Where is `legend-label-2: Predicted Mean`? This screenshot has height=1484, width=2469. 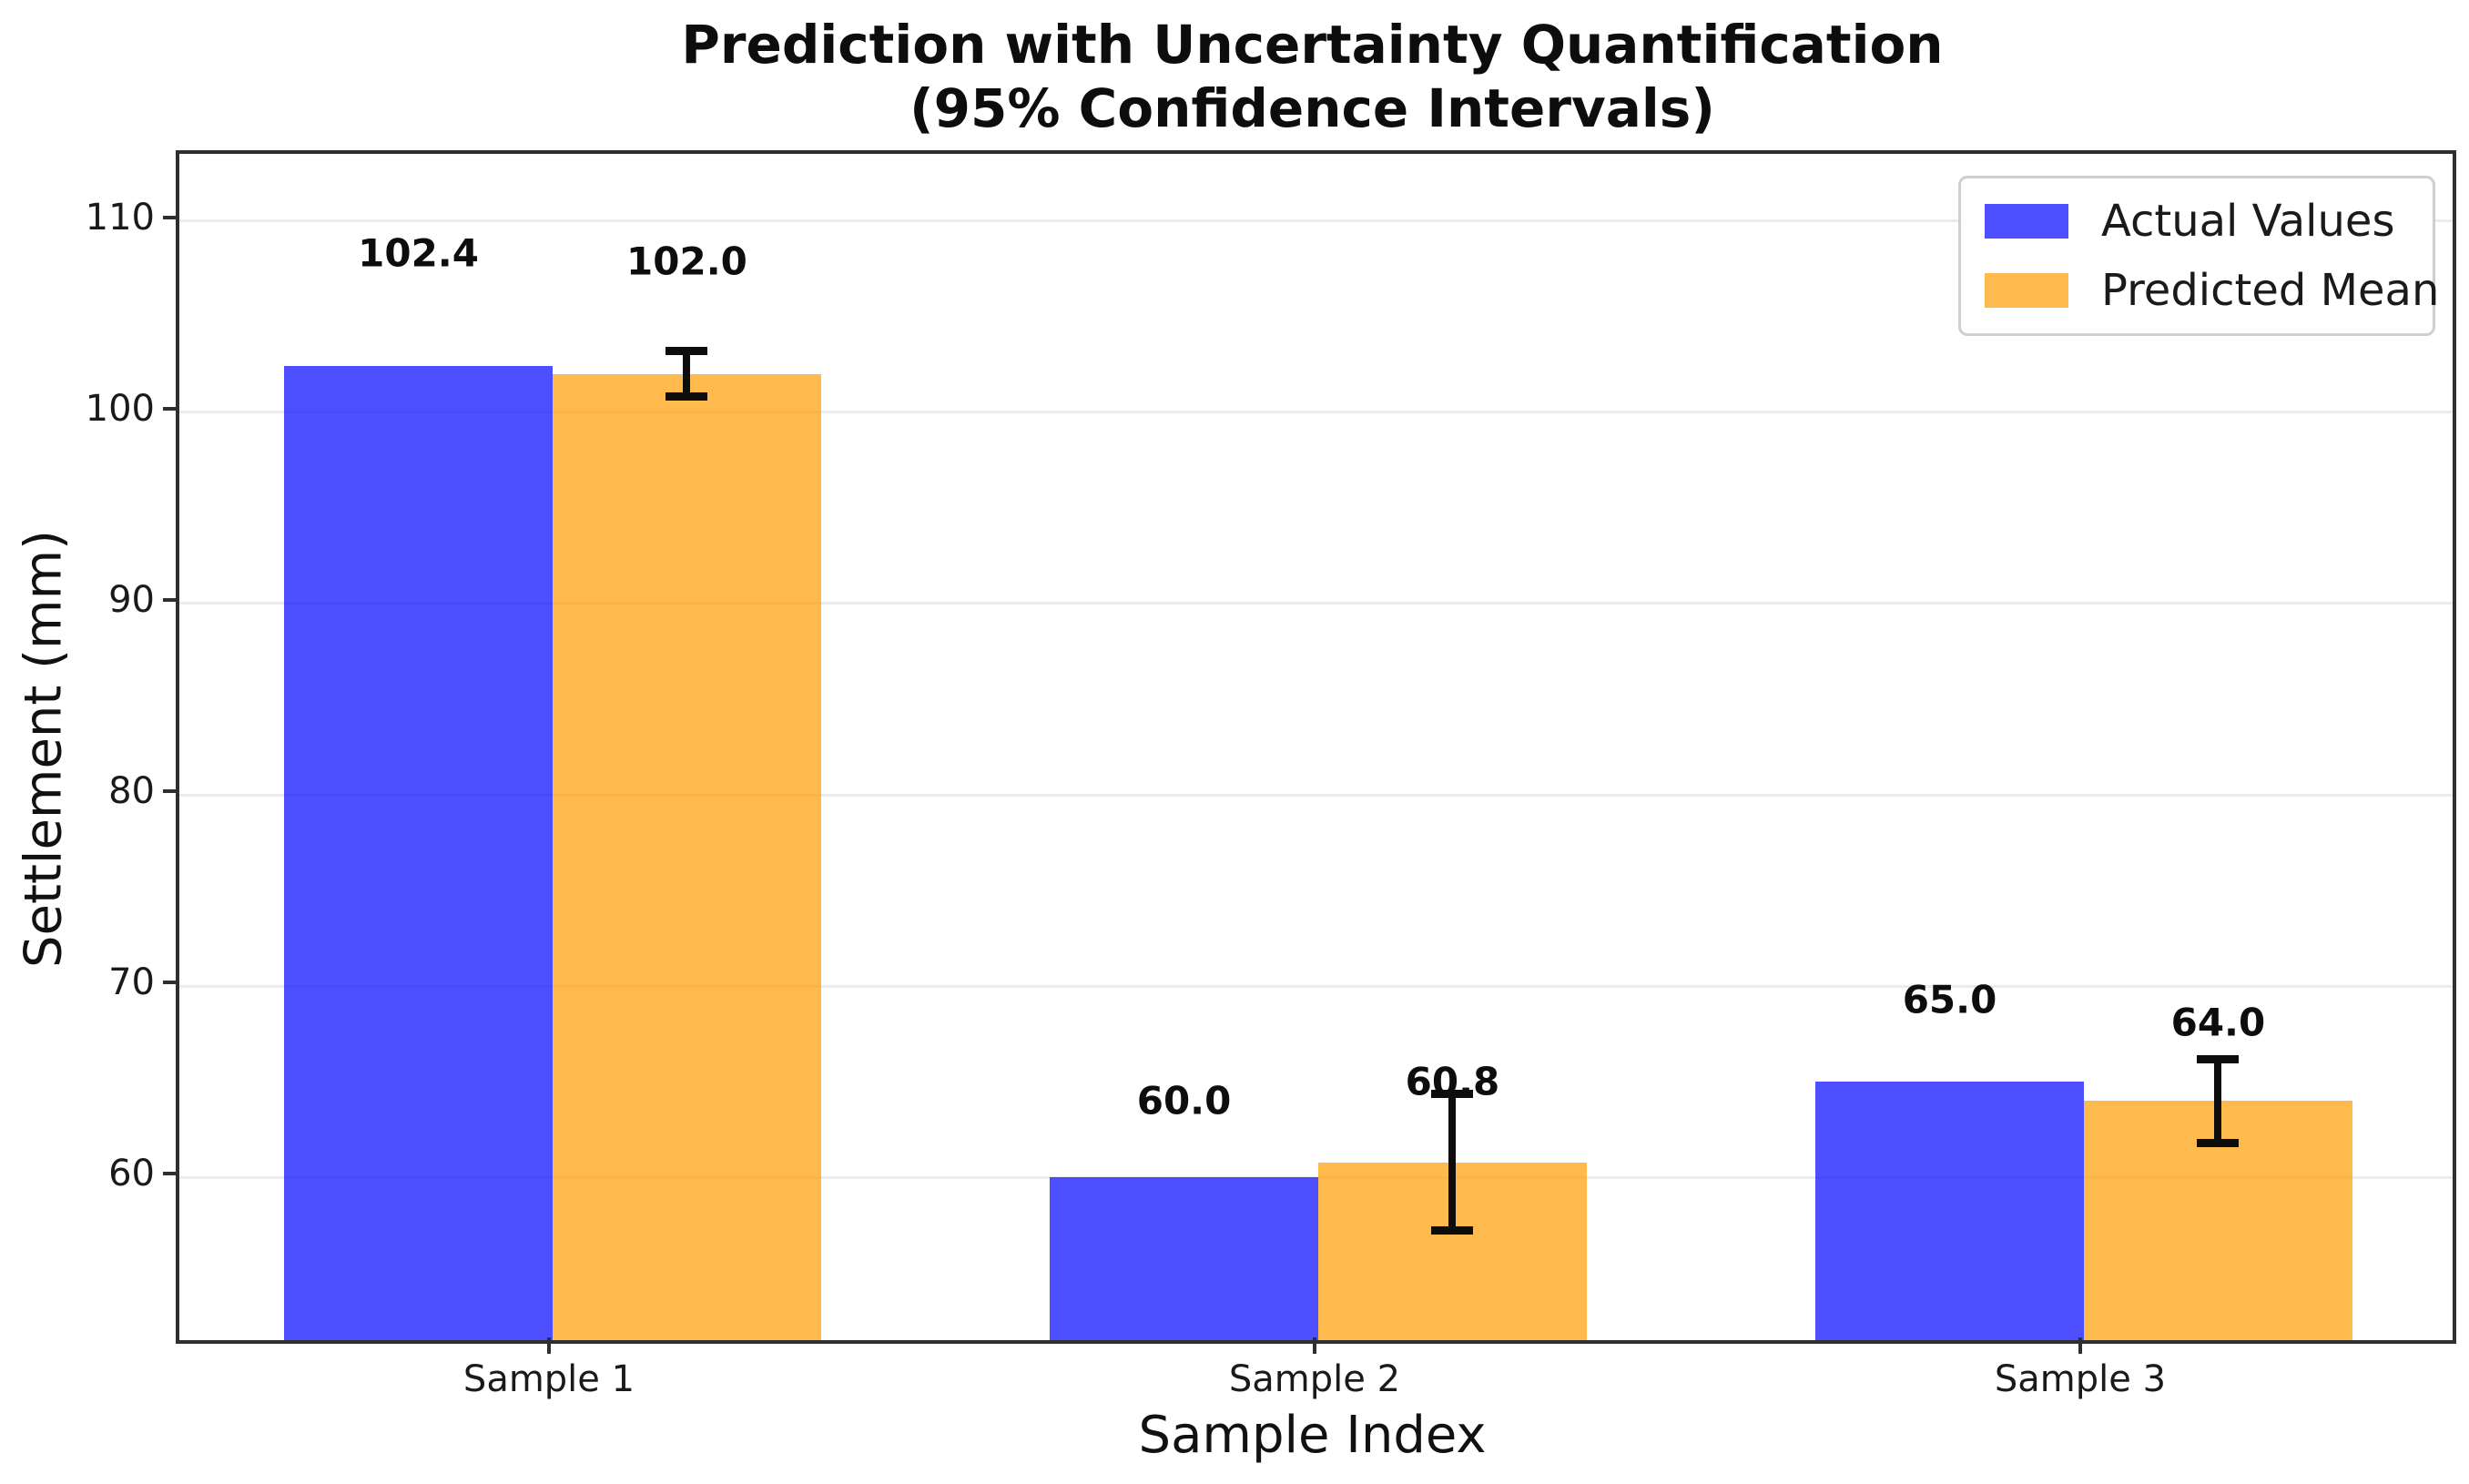 legend-label-2: Predicted Mean is located at coordinates (2271, 290).